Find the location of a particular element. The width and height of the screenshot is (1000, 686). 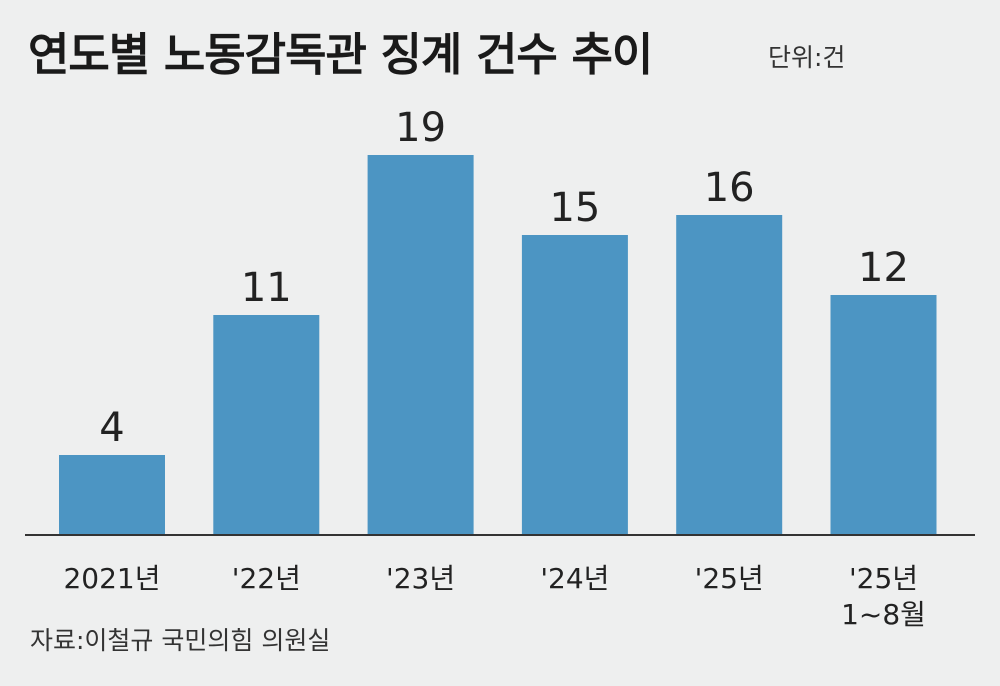

chart-unit-label: 단위:건 is located at coordinates (807, 57).